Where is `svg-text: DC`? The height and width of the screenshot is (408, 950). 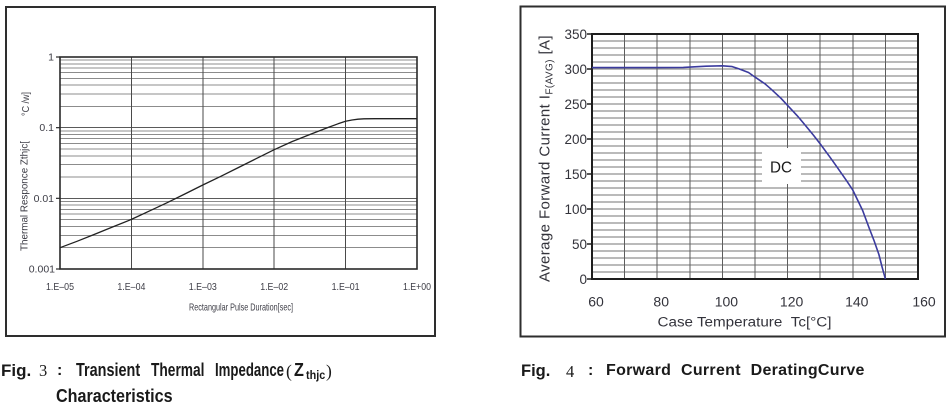 svg-text: DC is located at coordinates (781, 168).